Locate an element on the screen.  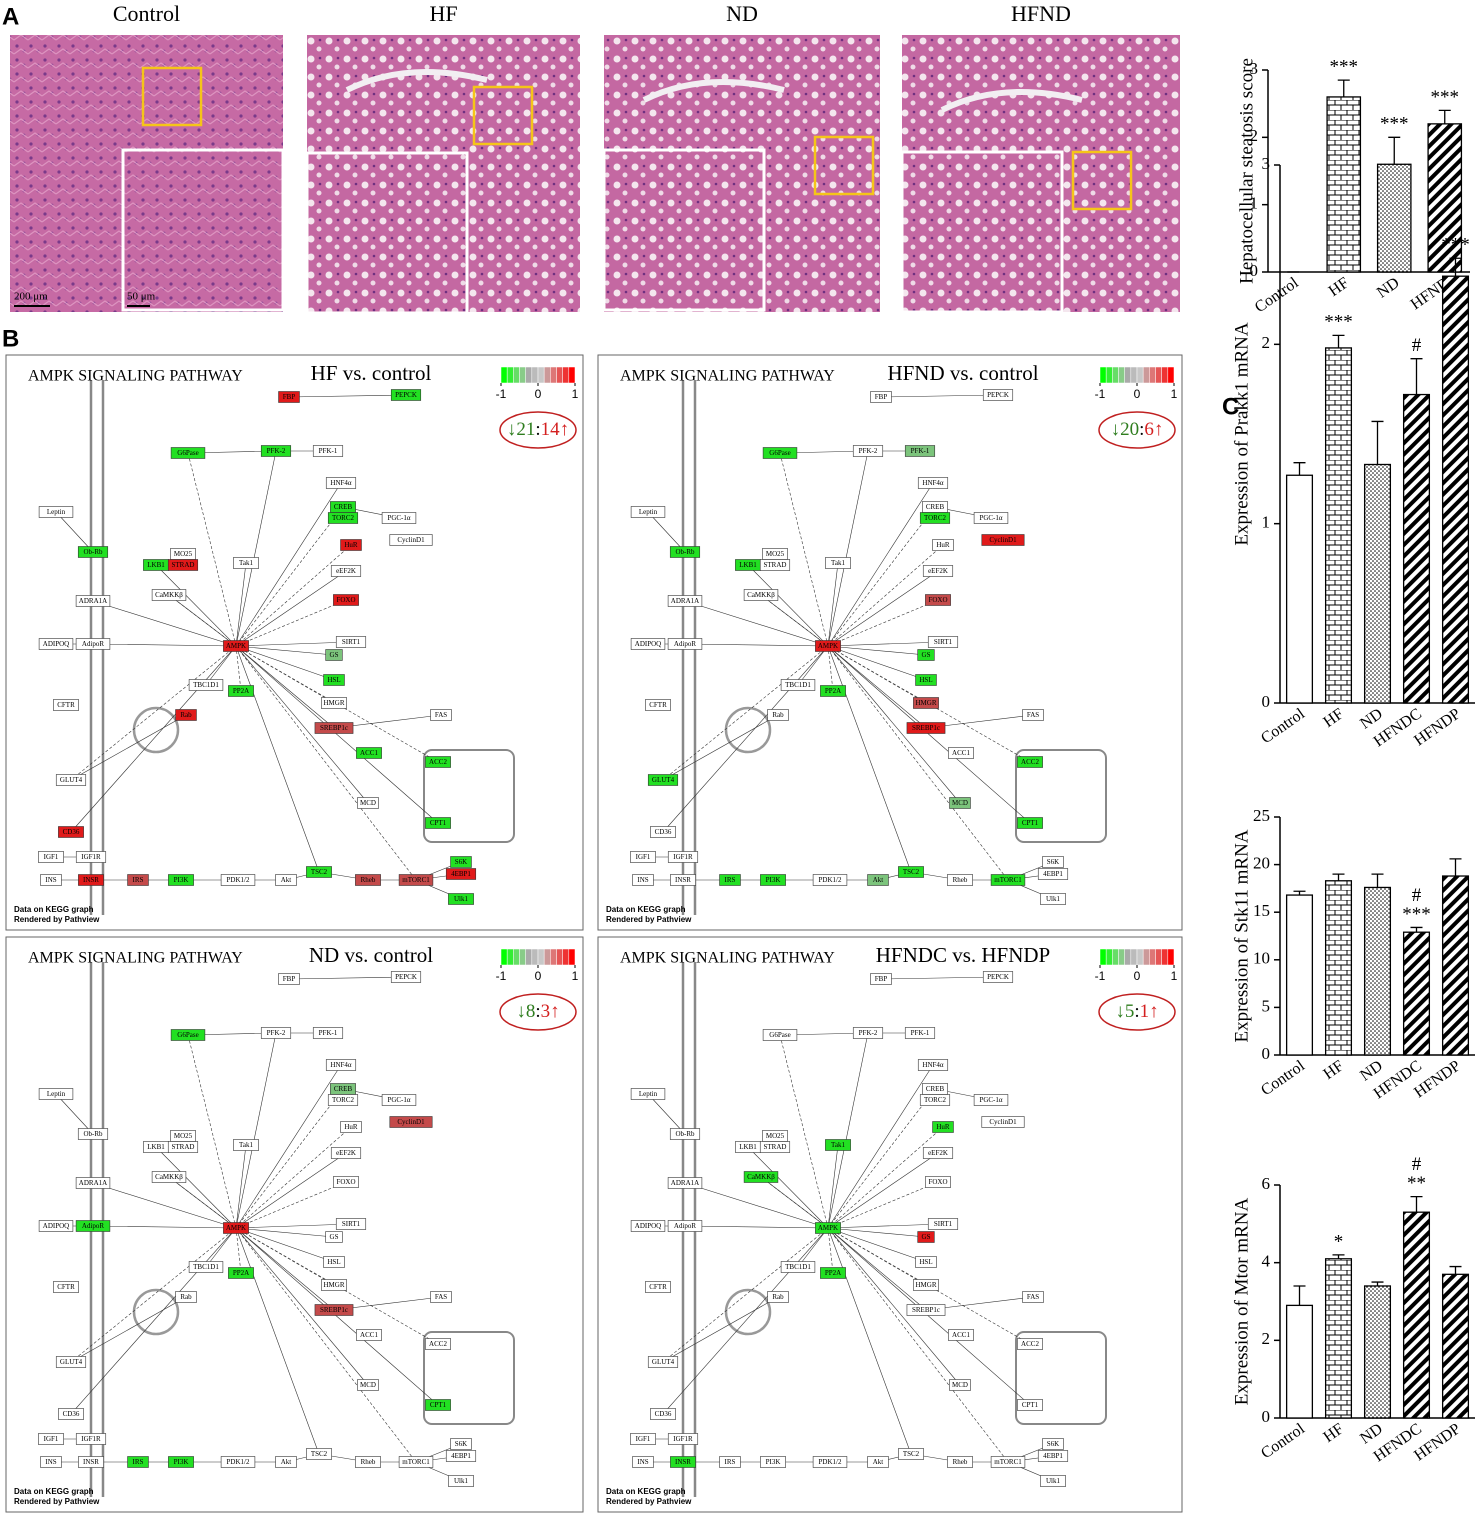
legend-tick-label: -1 is located at coordinates (501, 394).